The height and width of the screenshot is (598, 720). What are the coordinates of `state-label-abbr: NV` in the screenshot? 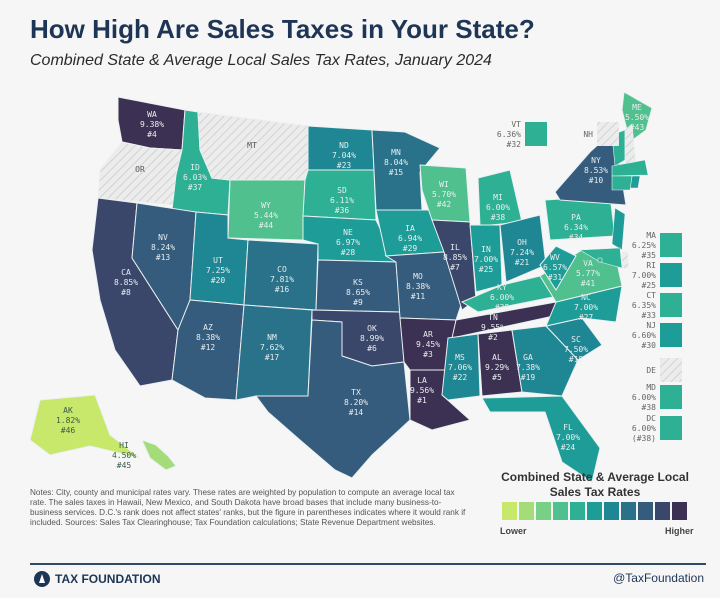 It's located at (163, 237).